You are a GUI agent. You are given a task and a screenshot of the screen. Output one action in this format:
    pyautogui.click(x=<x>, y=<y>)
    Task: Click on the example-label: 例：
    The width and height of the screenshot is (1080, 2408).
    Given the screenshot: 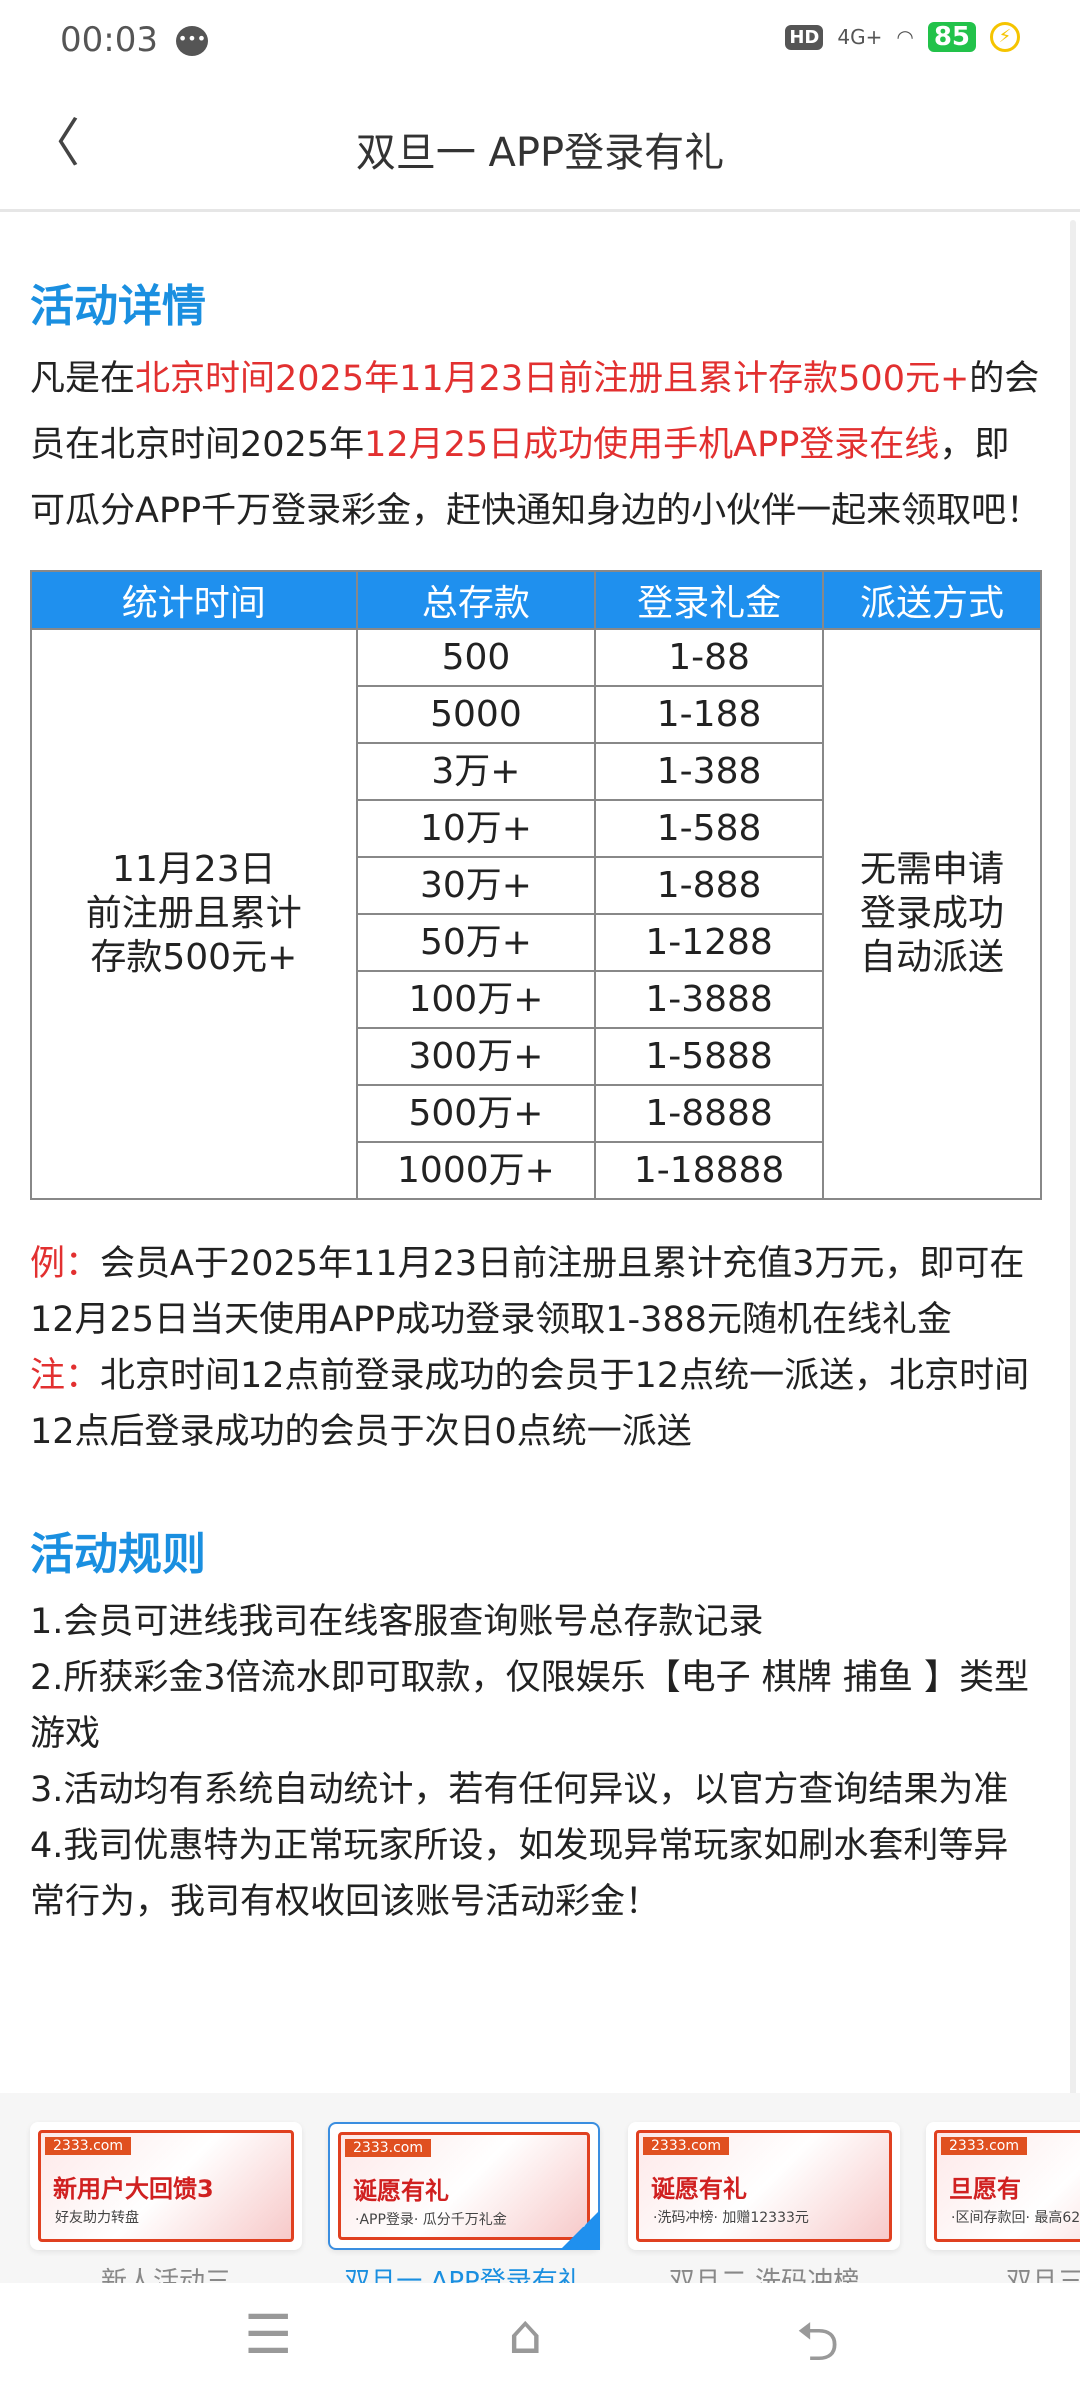 What is the action you would take?
    pyautogui.click(x=65, y=1264)
    